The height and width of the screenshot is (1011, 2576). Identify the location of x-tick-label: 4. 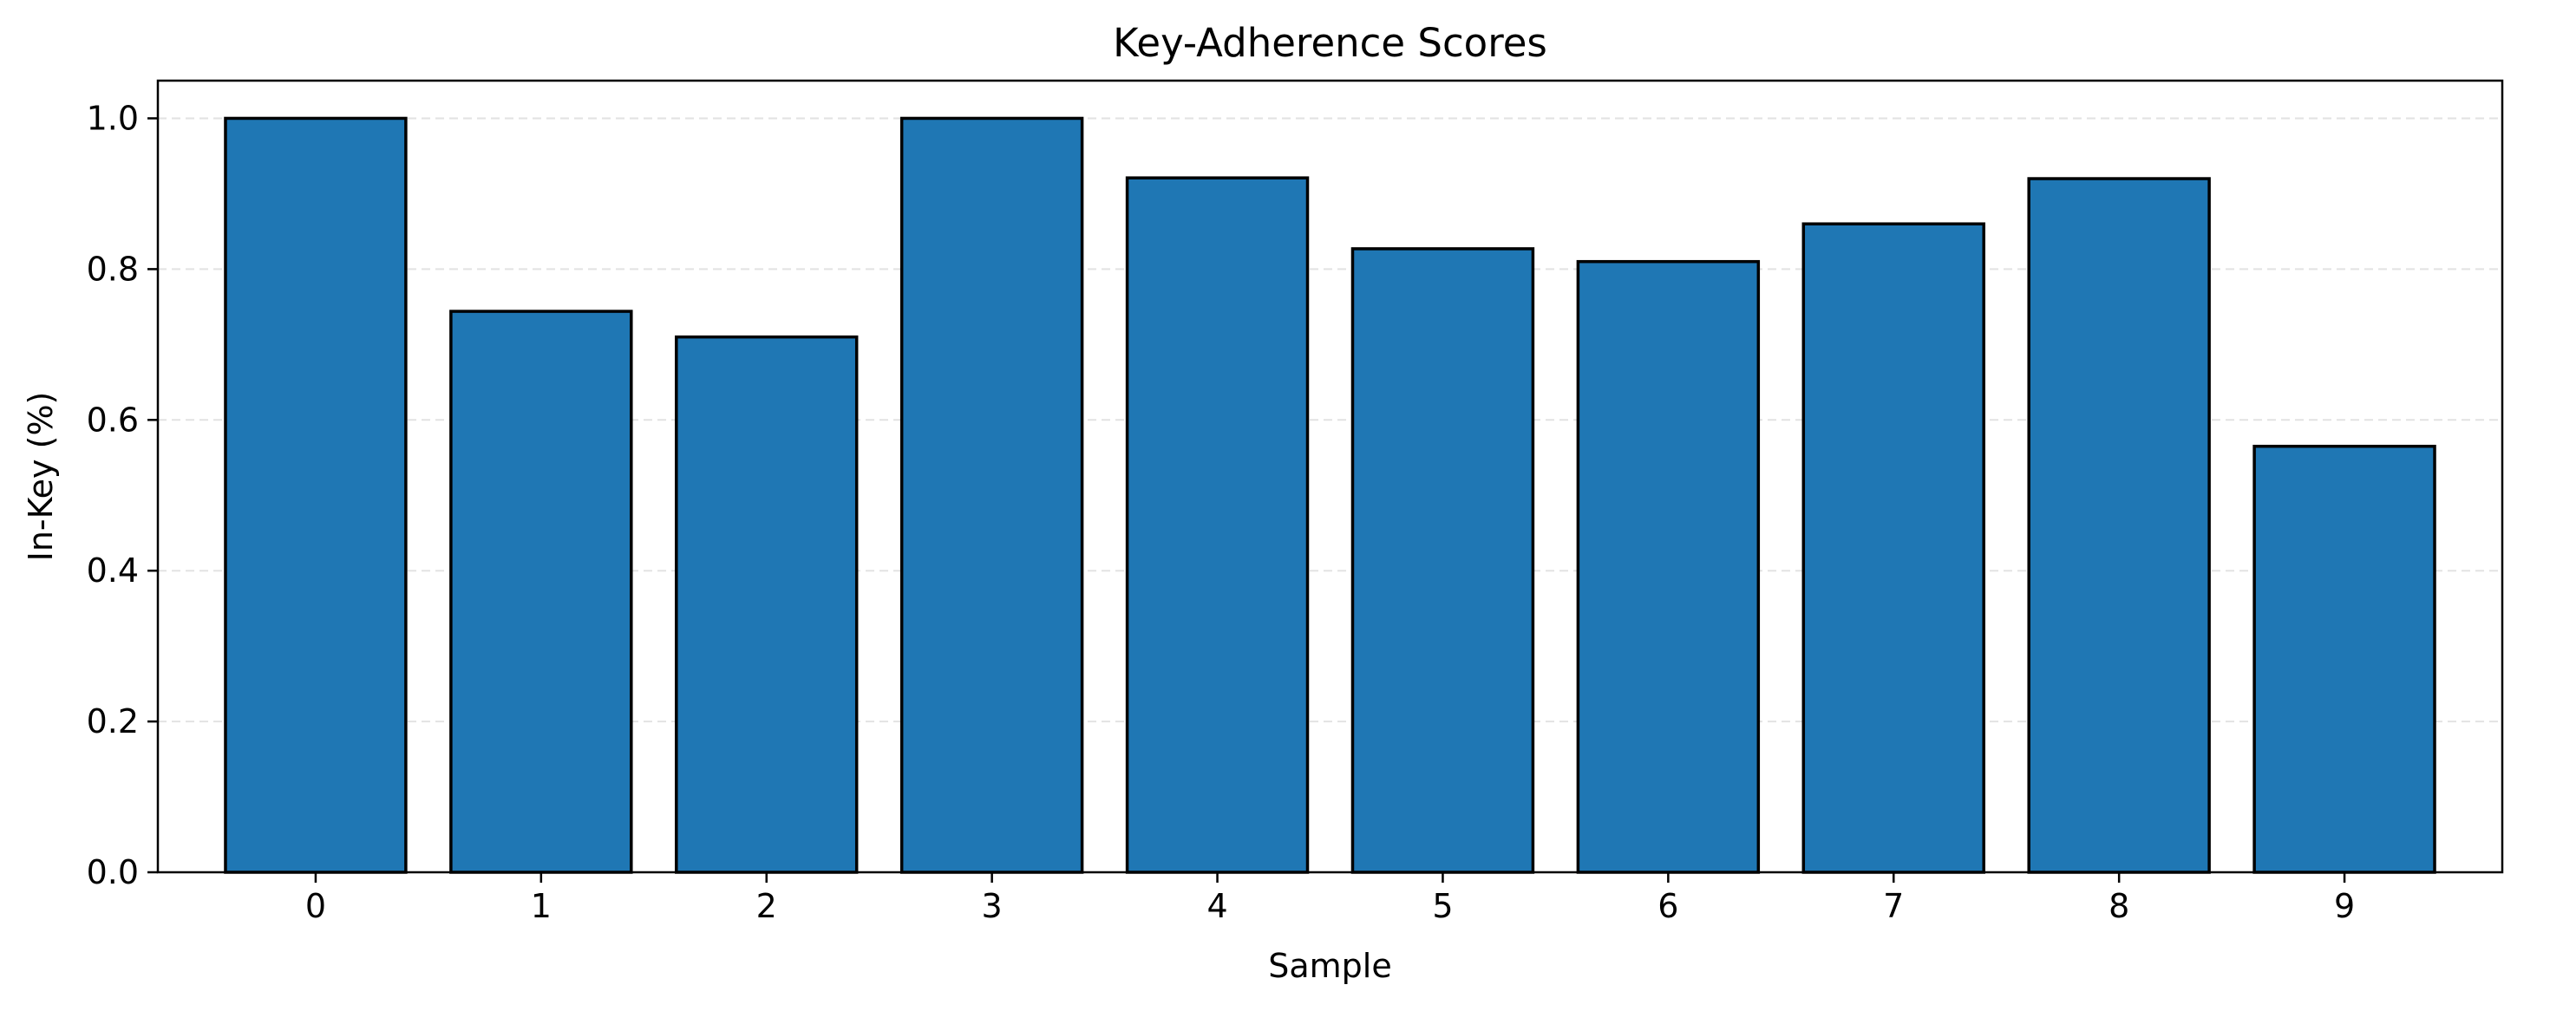
(1216, 906).